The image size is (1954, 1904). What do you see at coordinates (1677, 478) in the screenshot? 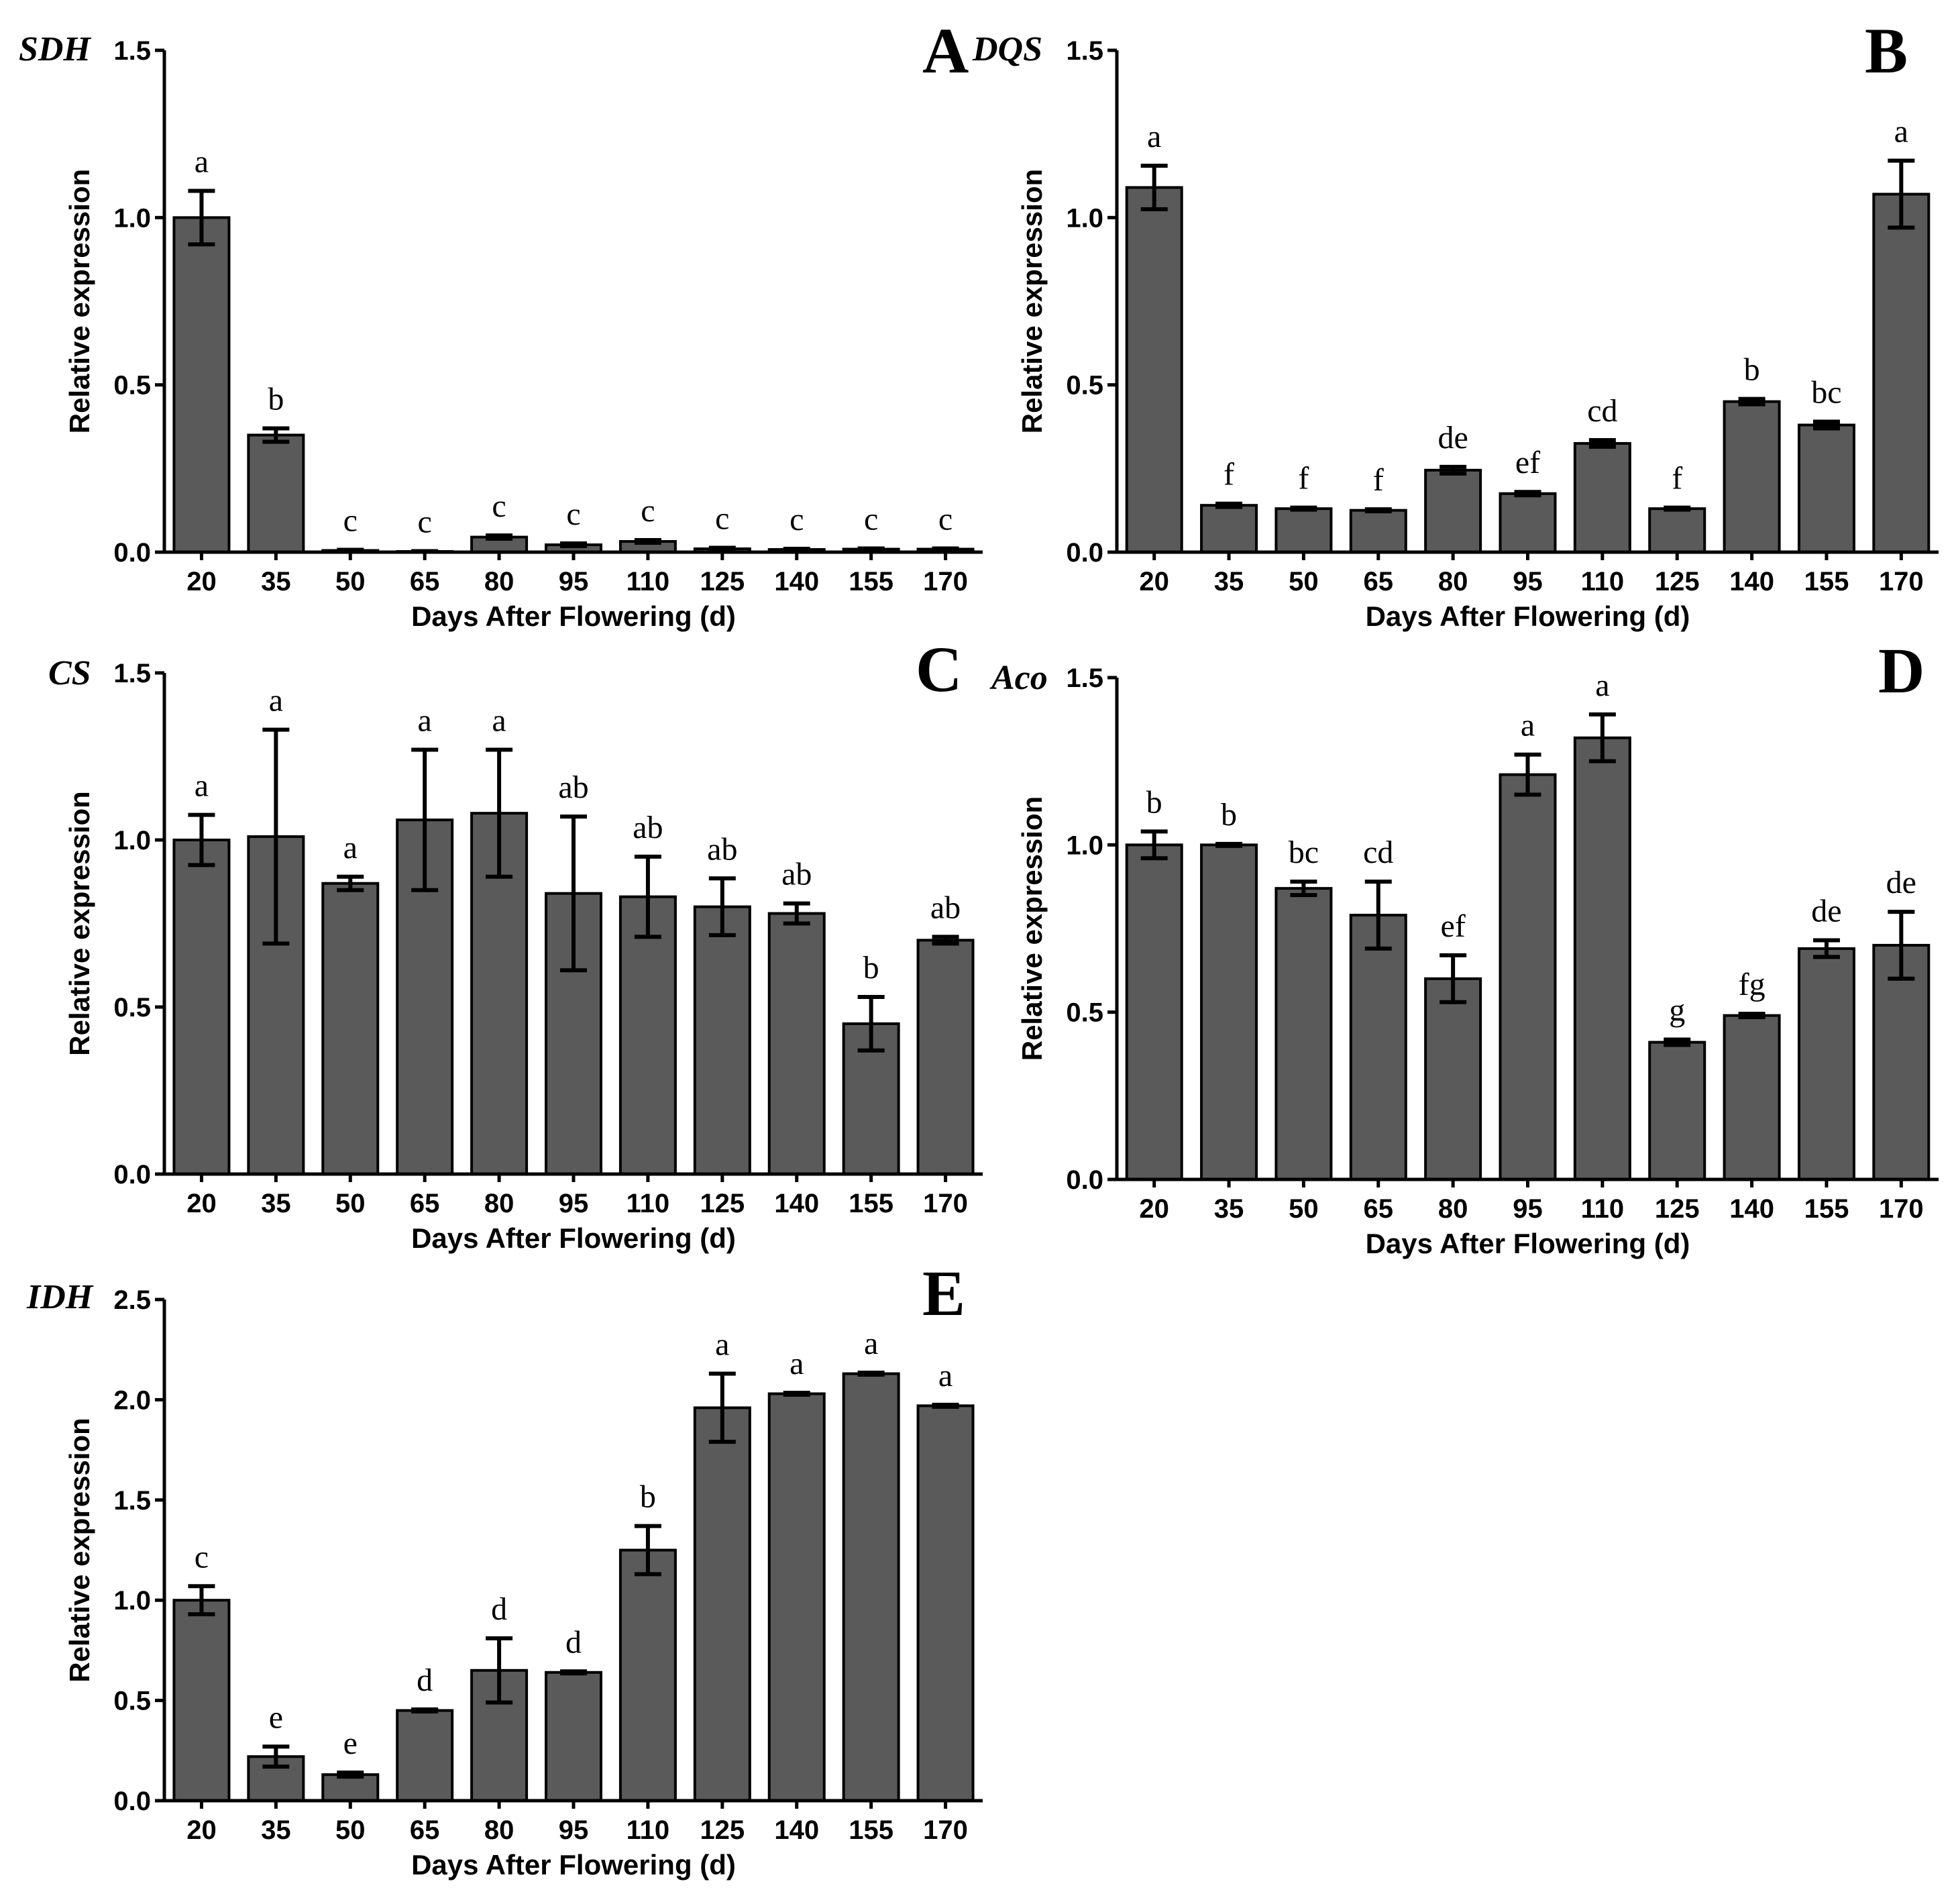
I see `significance-letter: f` at bounding box center [1677, 478].